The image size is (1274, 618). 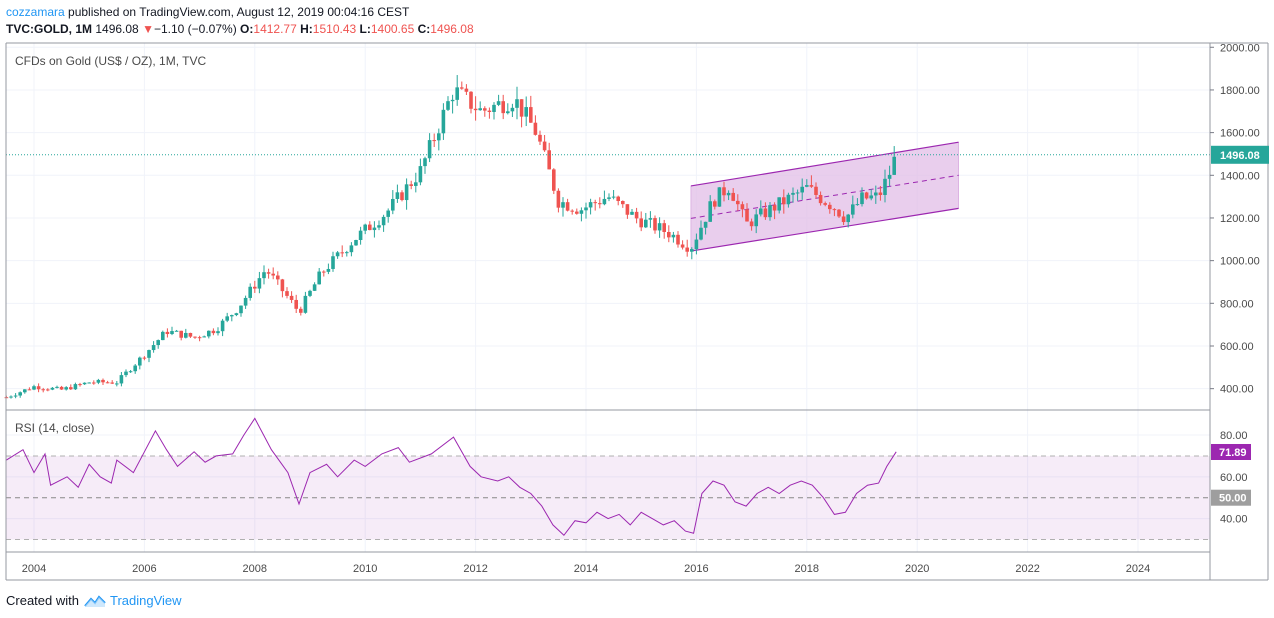 What do you see at coordinates (392, 29) in the screenshot?
I see `low-value: 1400.65` at bounding box center [392, 29].